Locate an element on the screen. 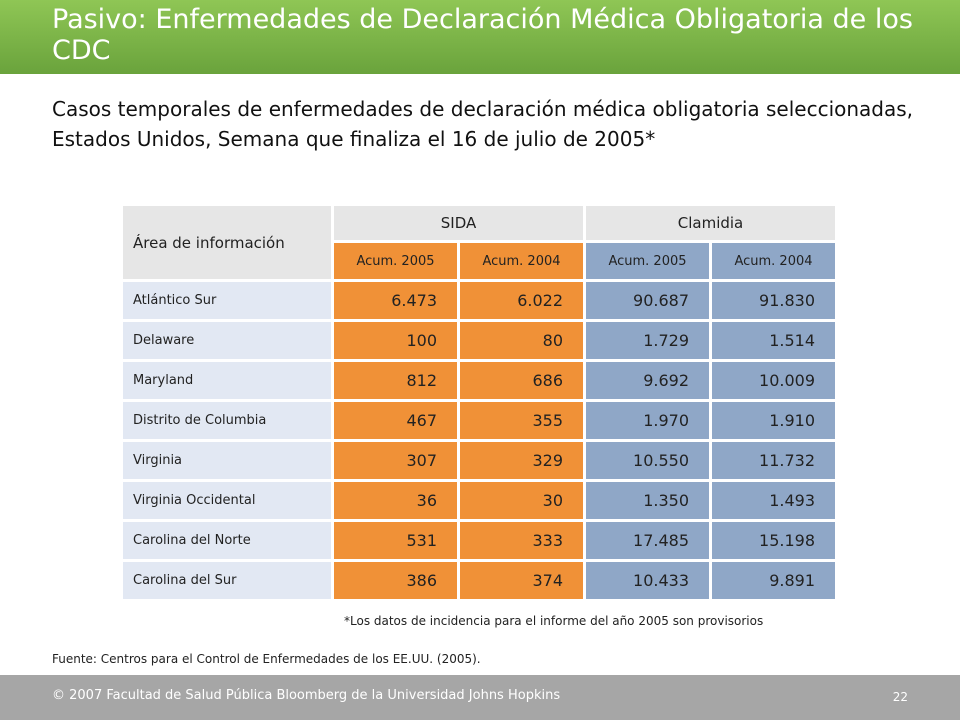  page-number: 22 is located at coordinates (900, 697).